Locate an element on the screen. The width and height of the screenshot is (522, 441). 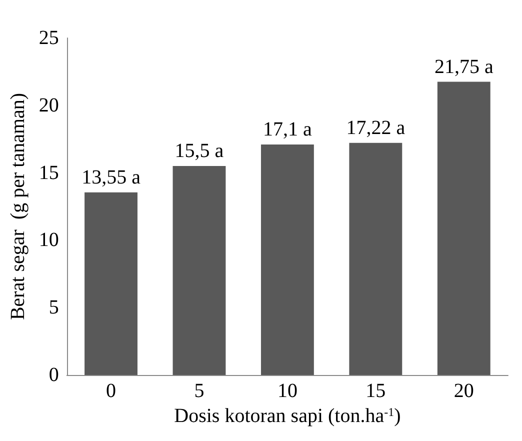
y-tick-label: 5 is located at coordinates (53, 307).